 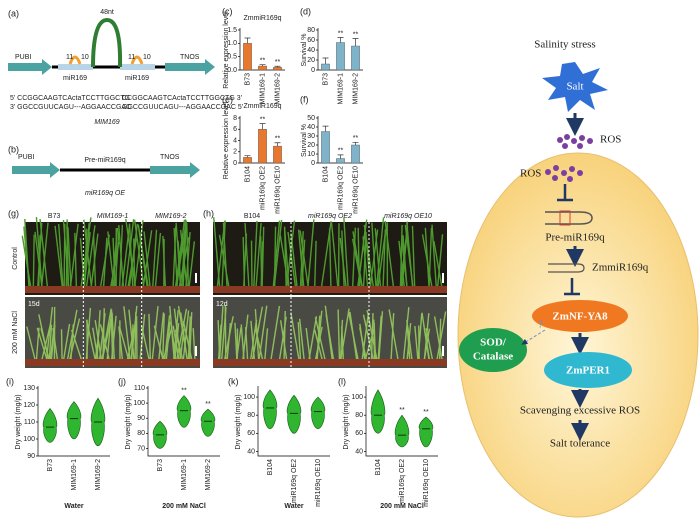 I want to click on sequence: 5' CCGGCAAGTCActaTCCTTGGCTG, so click(x=70, y=98).